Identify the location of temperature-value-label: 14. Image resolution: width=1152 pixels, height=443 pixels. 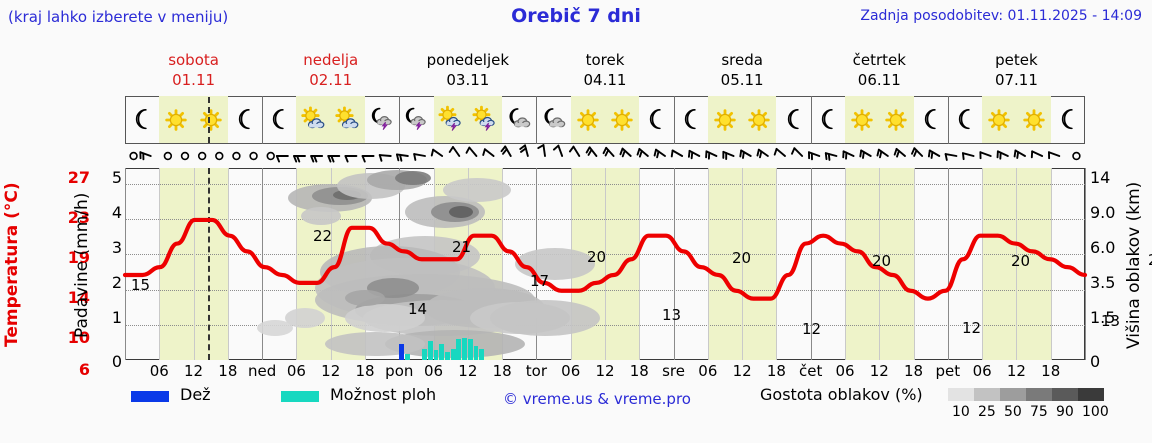
(418, 309).